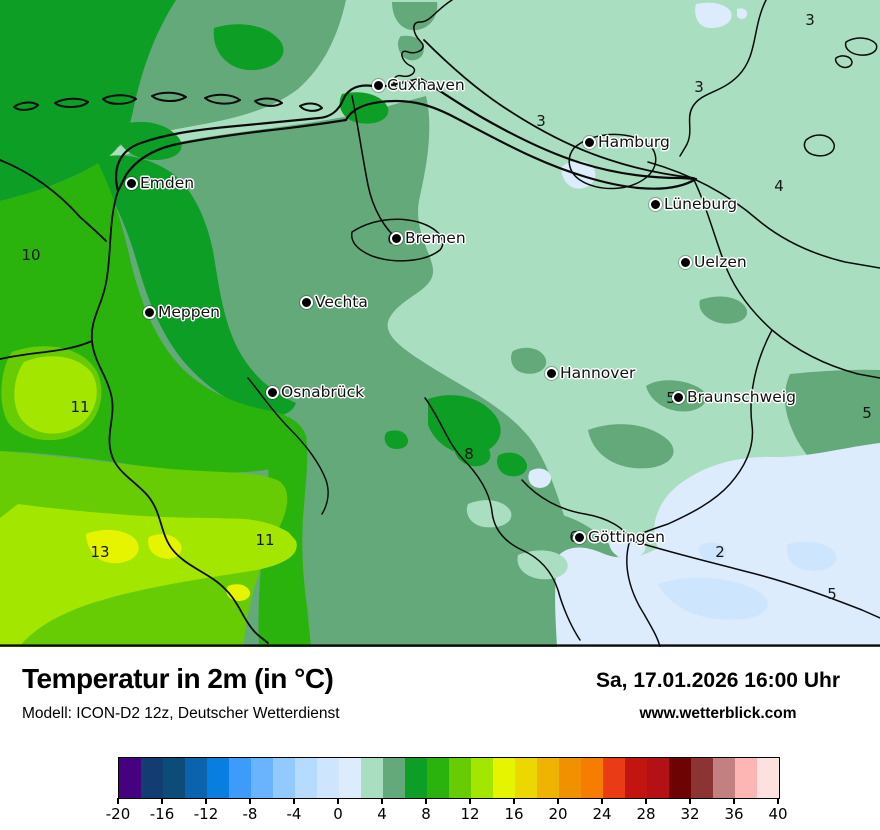 This screenshot has height=830, width=880. I want to click on lakes-right, so click(840, 97).